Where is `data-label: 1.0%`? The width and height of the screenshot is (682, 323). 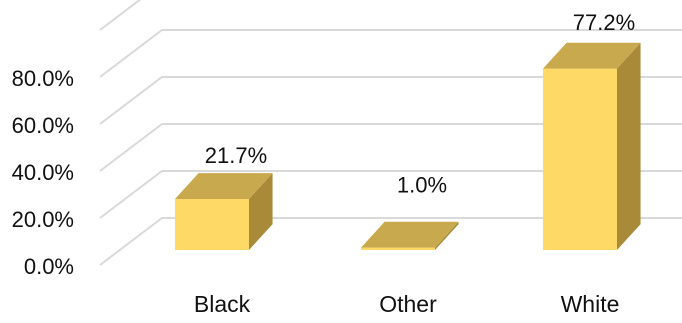 data-label: 1.0% is located at coordinates (422, 185).